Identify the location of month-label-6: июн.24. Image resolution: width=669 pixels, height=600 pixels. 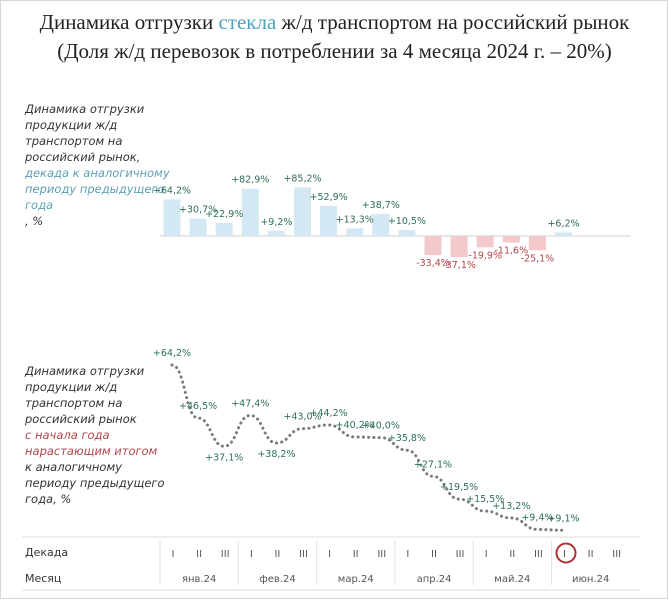
(590, 579).